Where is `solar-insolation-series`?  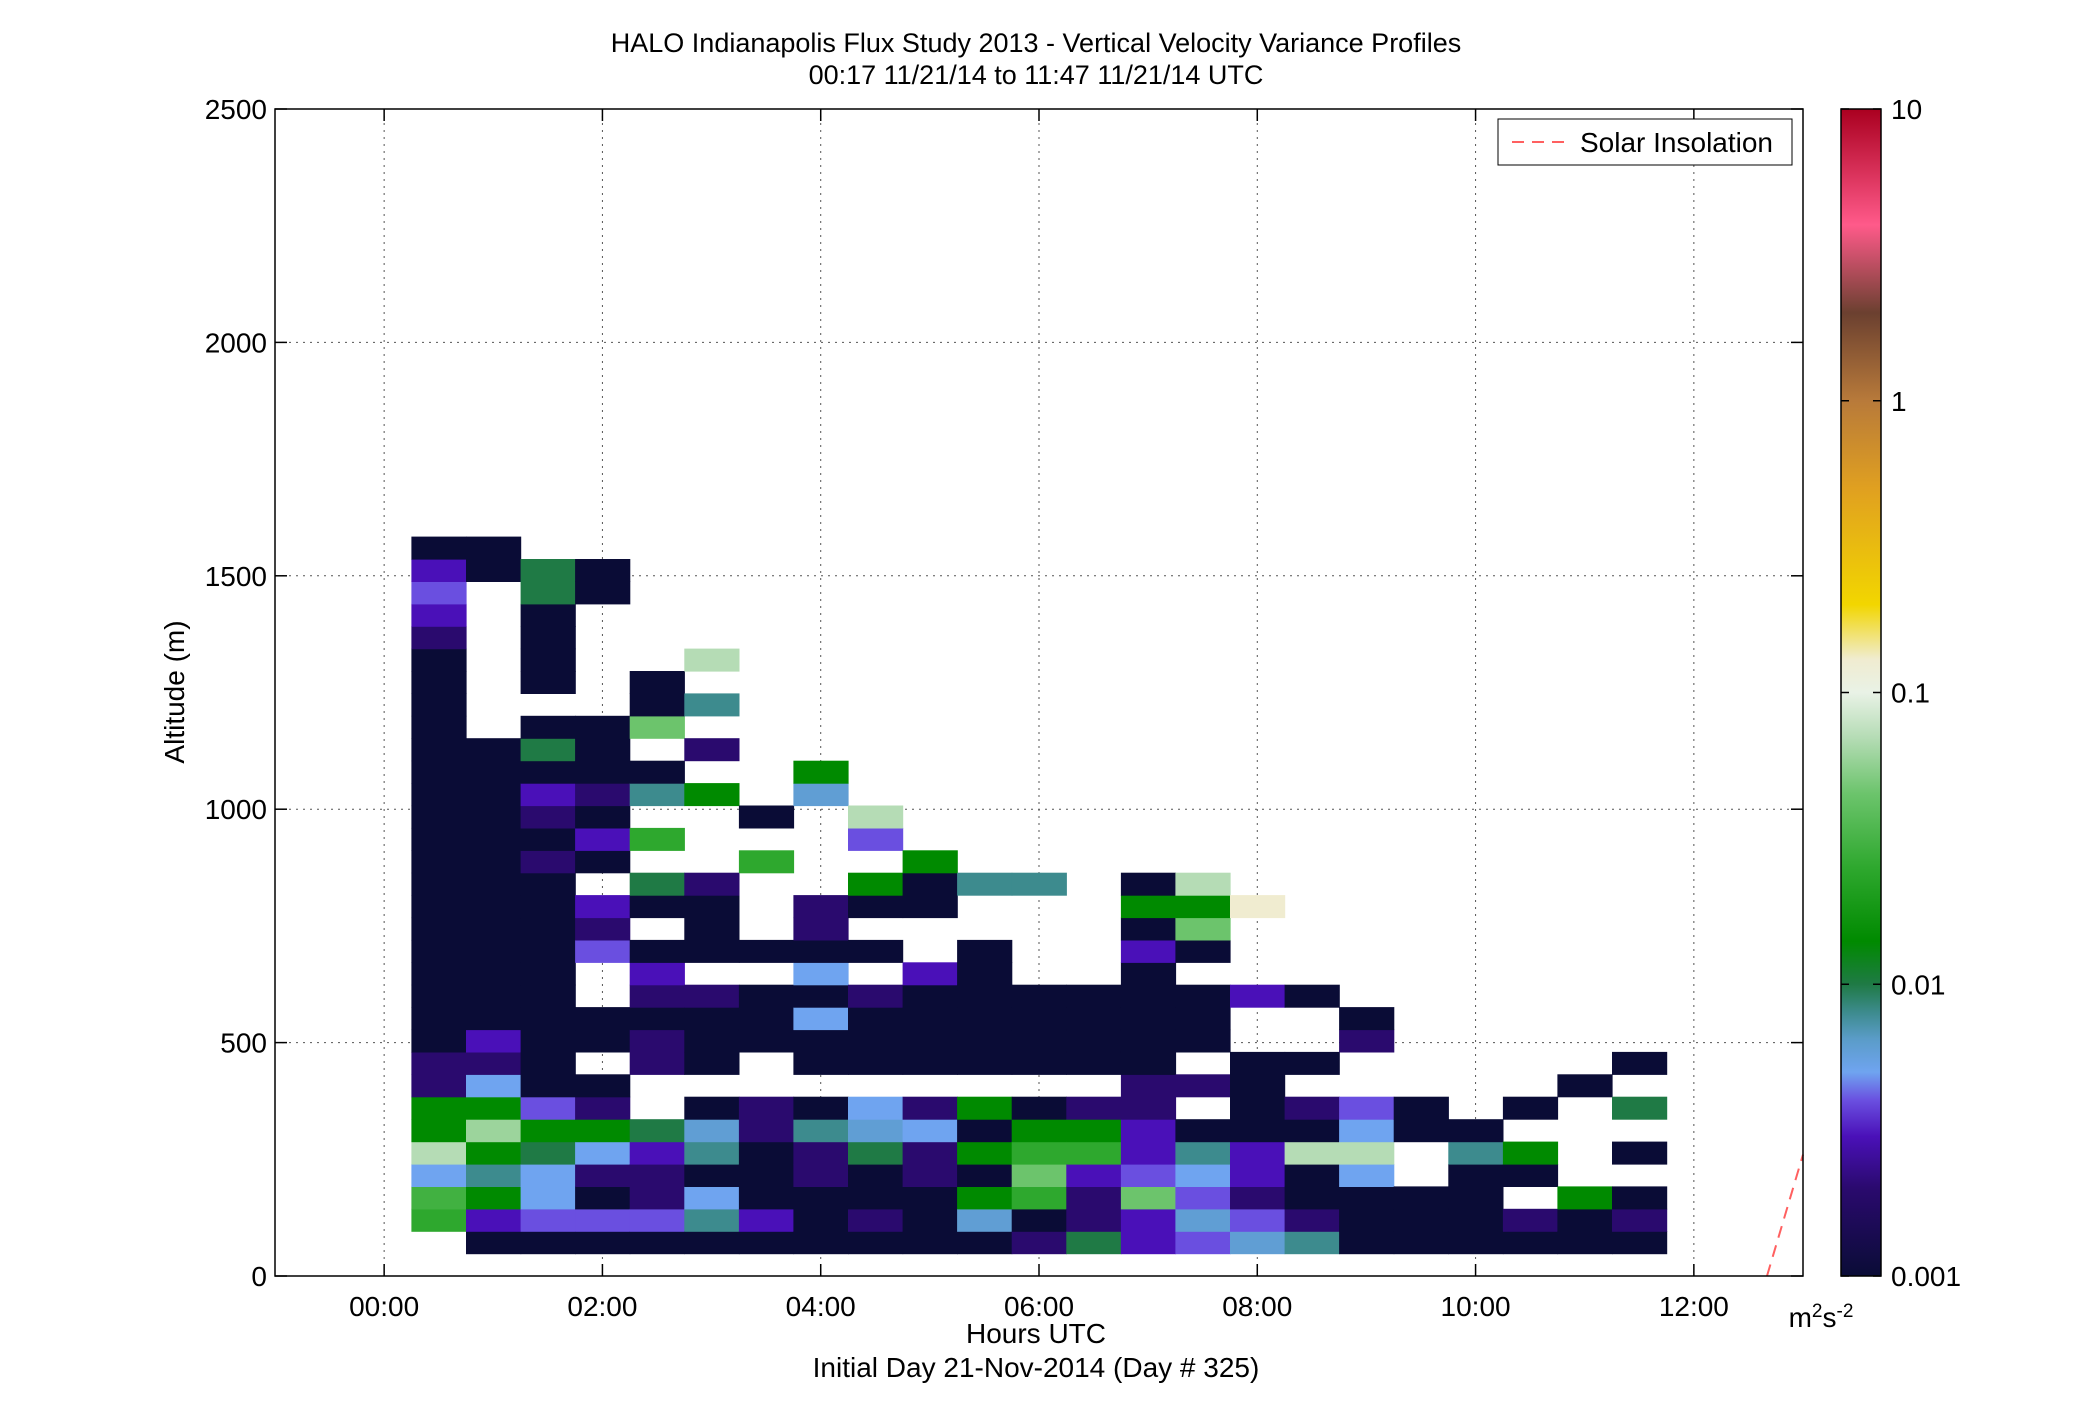 solar-insolation-series is located at coordinates (1785, 1215).